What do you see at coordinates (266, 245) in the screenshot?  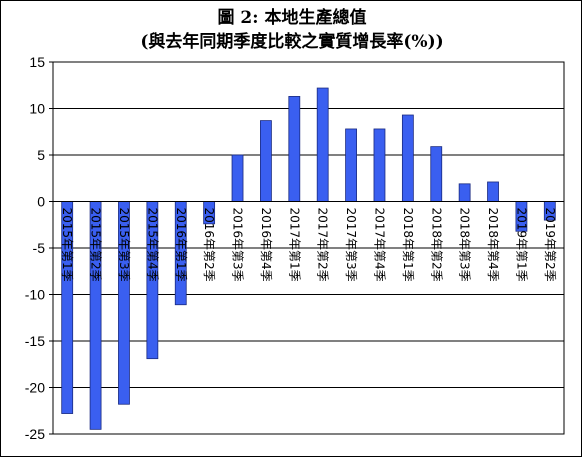 I see `x-tick-label: 2016年第4季` at bounding box center [266, 245].